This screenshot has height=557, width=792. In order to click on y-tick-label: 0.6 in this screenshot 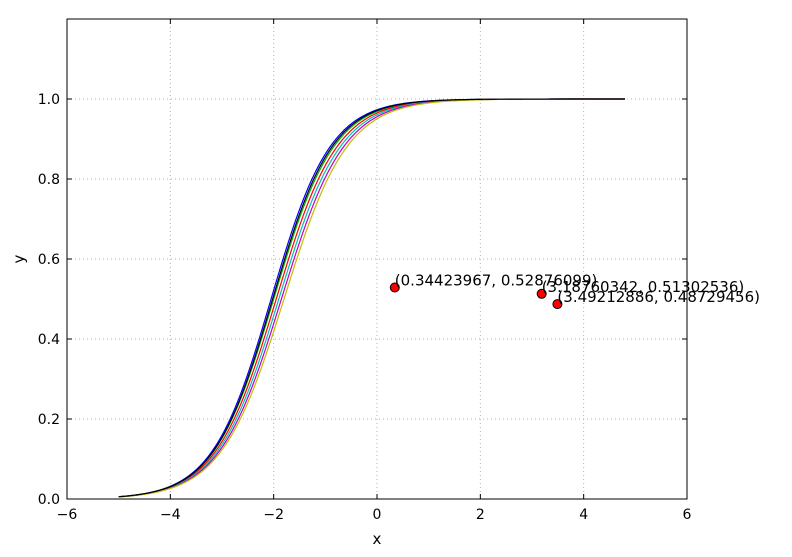, I will do `click(49, 260)`.